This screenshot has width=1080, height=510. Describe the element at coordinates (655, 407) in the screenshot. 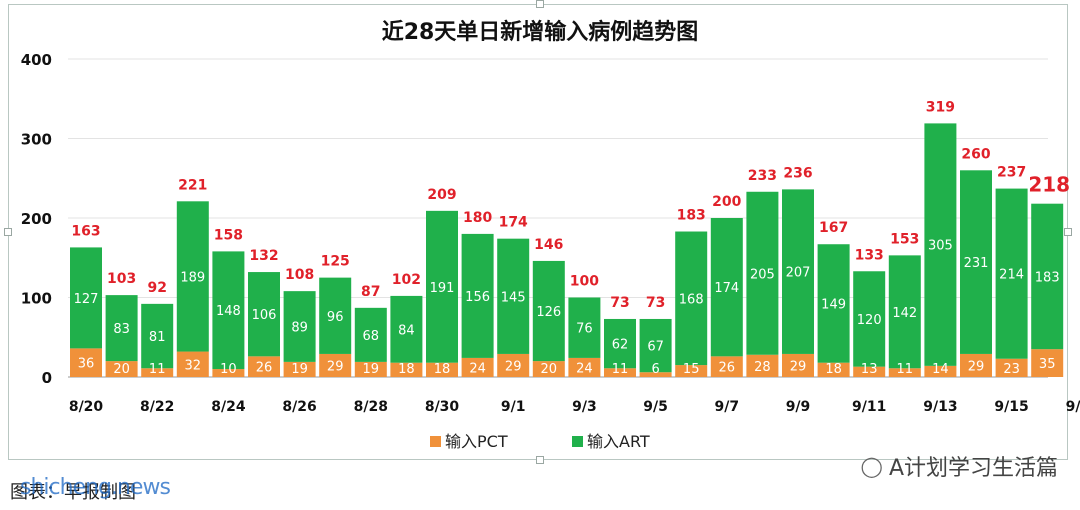

I see `x-tick-label-8: 9/5` at that location.